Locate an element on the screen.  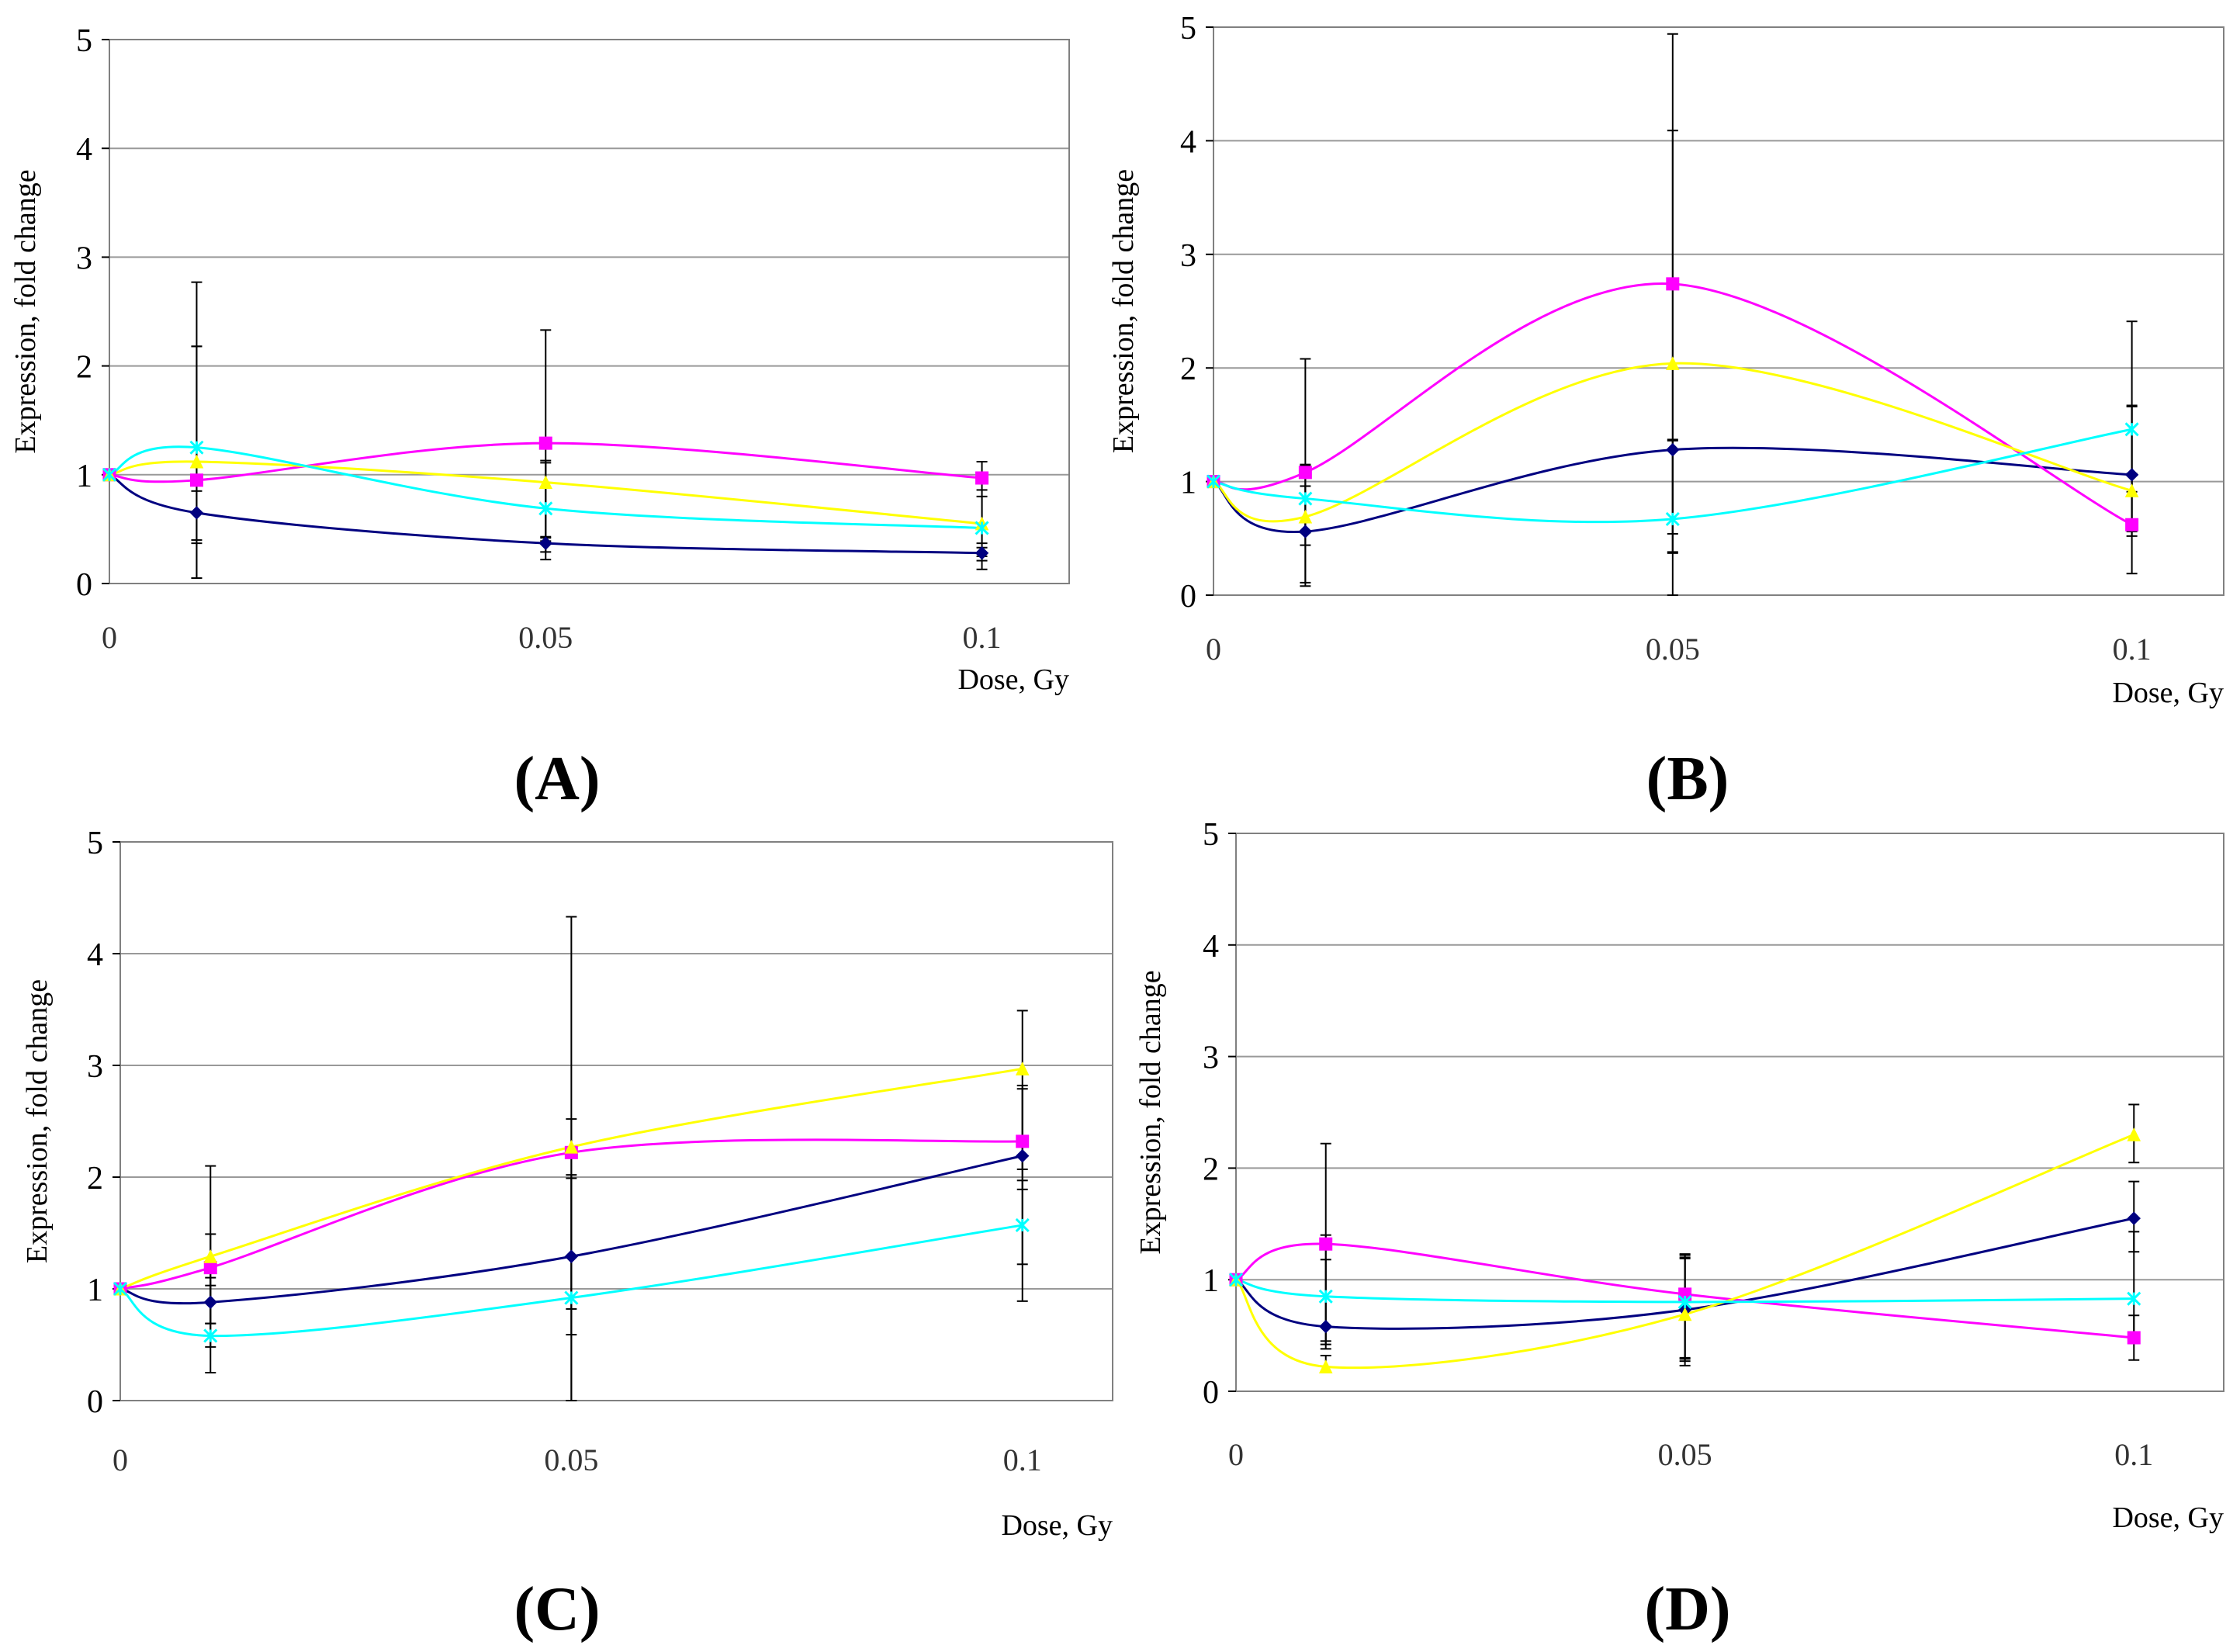
panel-label: (A) is located at coordinates (557, 779).